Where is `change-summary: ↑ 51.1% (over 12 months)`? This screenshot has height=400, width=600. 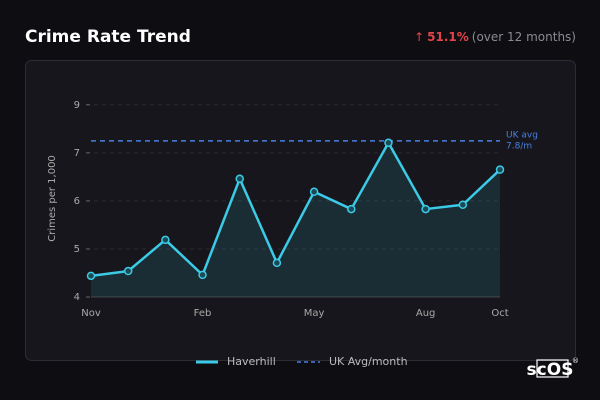 change-summary: ↑ 51.1% (over 12 months) is located at coordinates (495, 37).